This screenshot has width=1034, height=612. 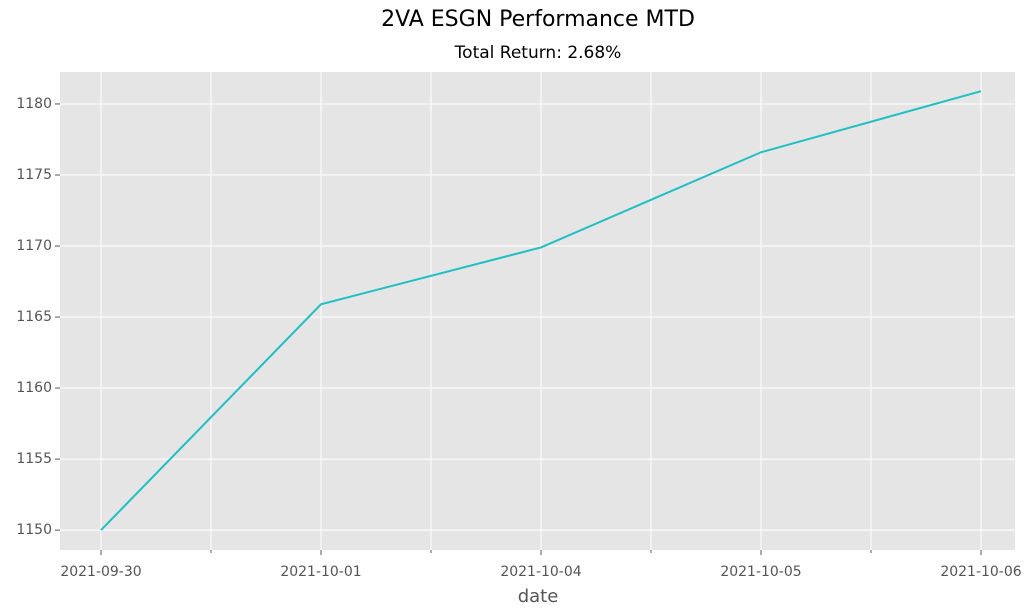 What do you see at coordinates (760, 572) in the screenshot?
I see `x-tick-label: 2021-10-05` at bounding box center [760, 572].